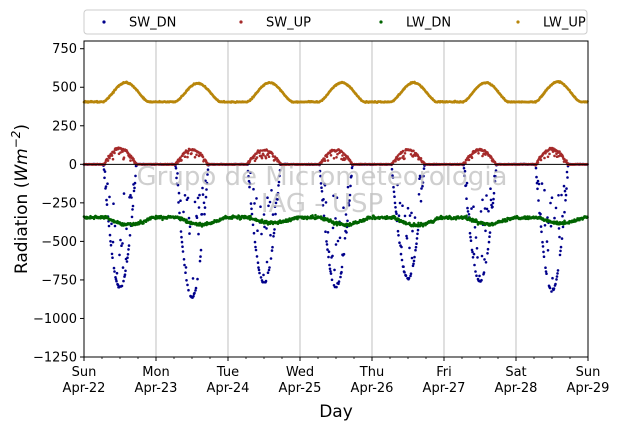  Describe the element at coordinates (22, 164) in the screenshot. I see `y-axis-title-unit: Wm` at that location.